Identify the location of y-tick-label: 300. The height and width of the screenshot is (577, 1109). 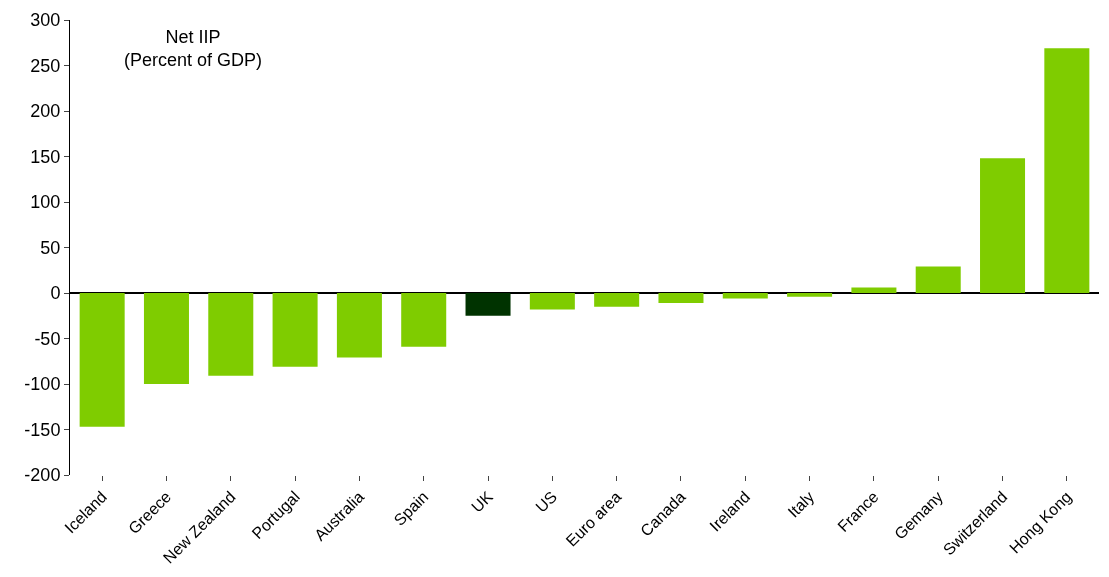
(45, 20).